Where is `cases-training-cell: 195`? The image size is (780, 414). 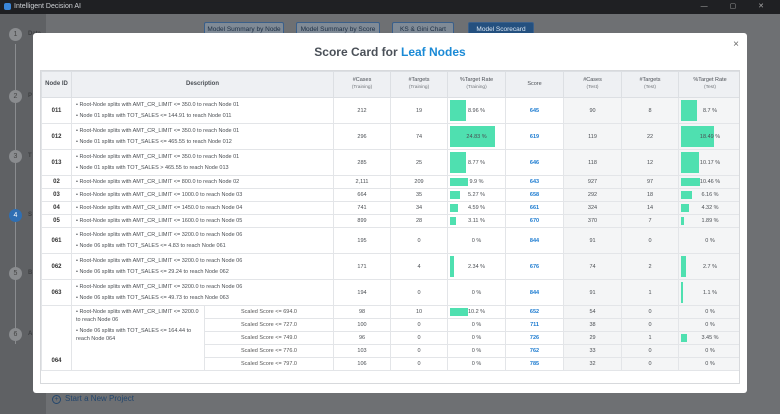
cases-training-cell: 195 is located at coordinates (362, 240).